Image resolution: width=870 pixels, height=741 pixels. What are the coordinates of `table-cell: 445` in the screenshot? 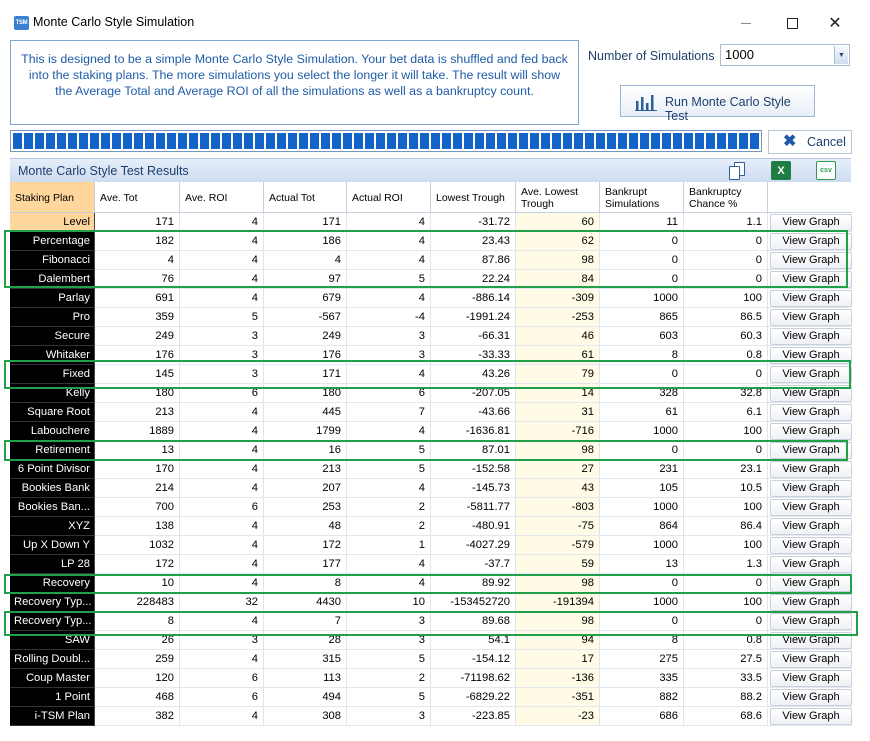 It's located at (305, 412).